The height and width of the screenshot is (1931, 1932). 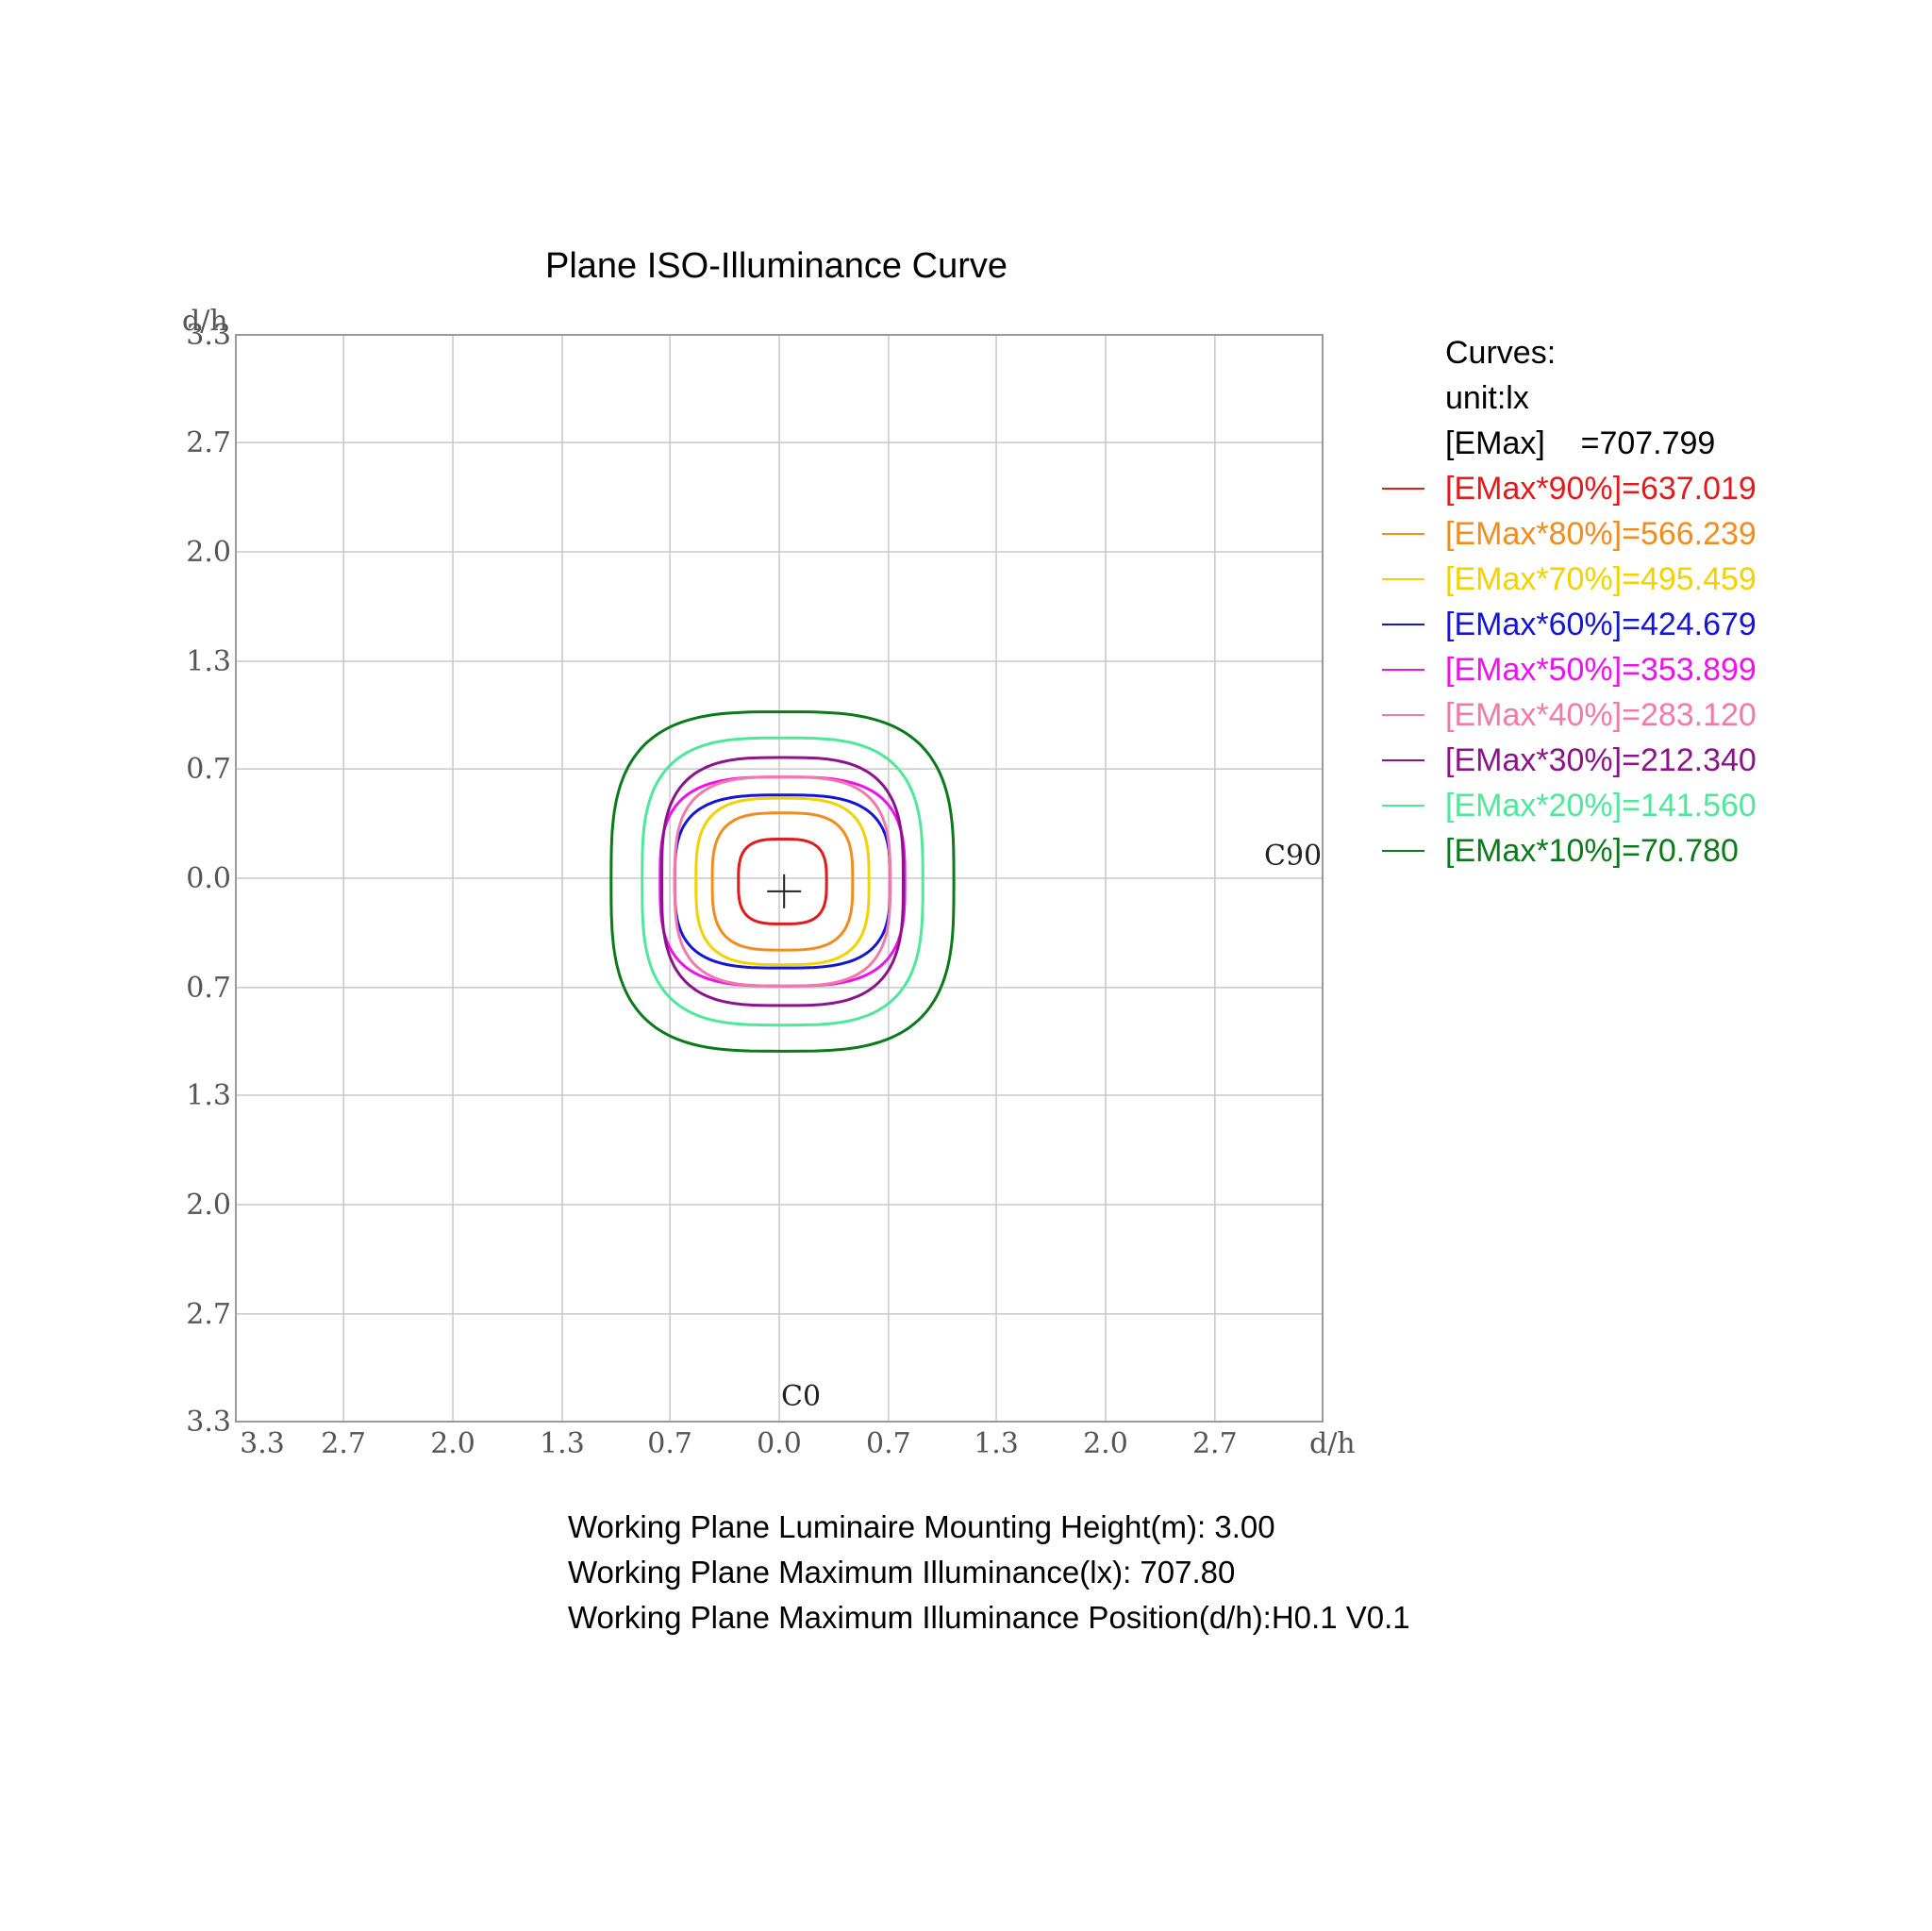 What do you see at coordinates (784, 891) in the screenshot?
I see `max-position-marker` at bounding box center [784, 891].